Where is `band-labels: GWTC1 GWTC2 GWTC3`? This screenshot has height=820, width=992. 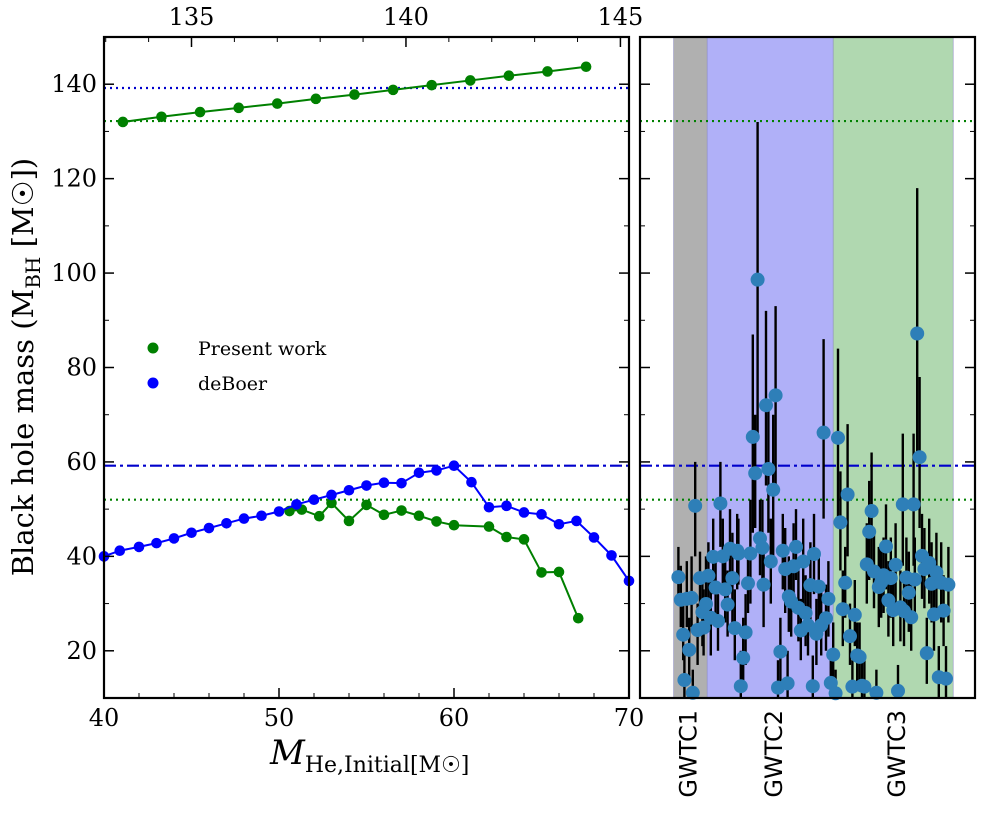 band-labels: GWTC1 GWTC2 GWTC3 is located at coordinates (793, 754).